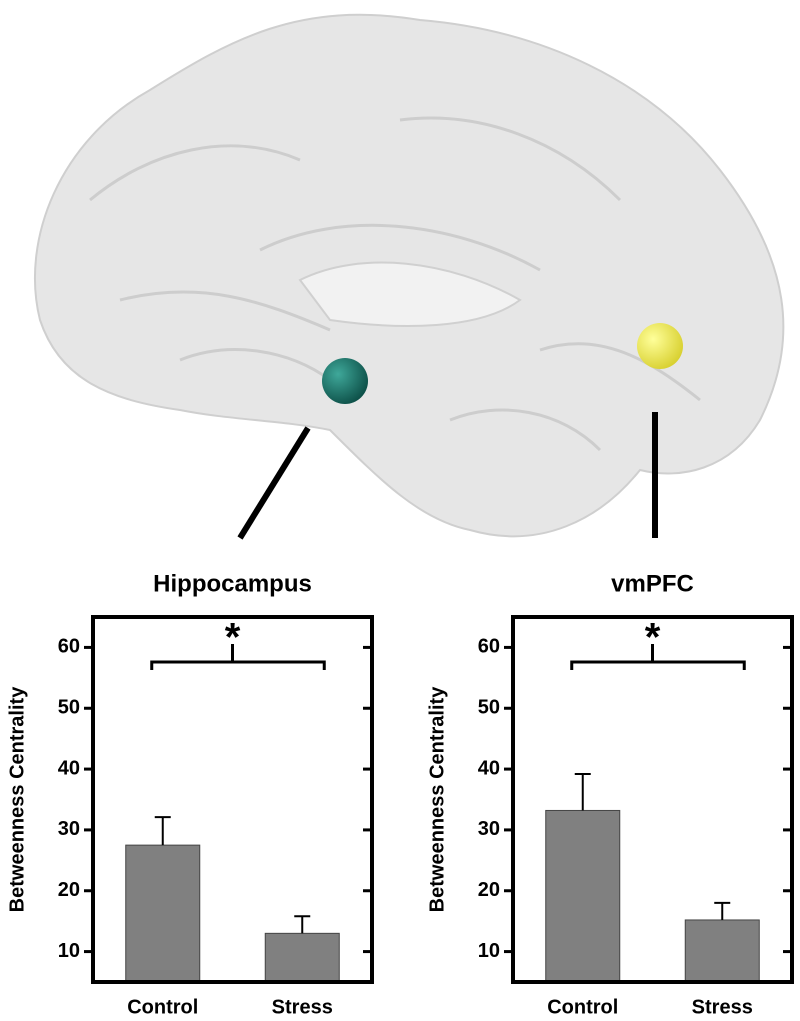 The height and width of the screenshot is (1021, 800). I want to click on chart-title: Hippocampus, so click(232, 583).